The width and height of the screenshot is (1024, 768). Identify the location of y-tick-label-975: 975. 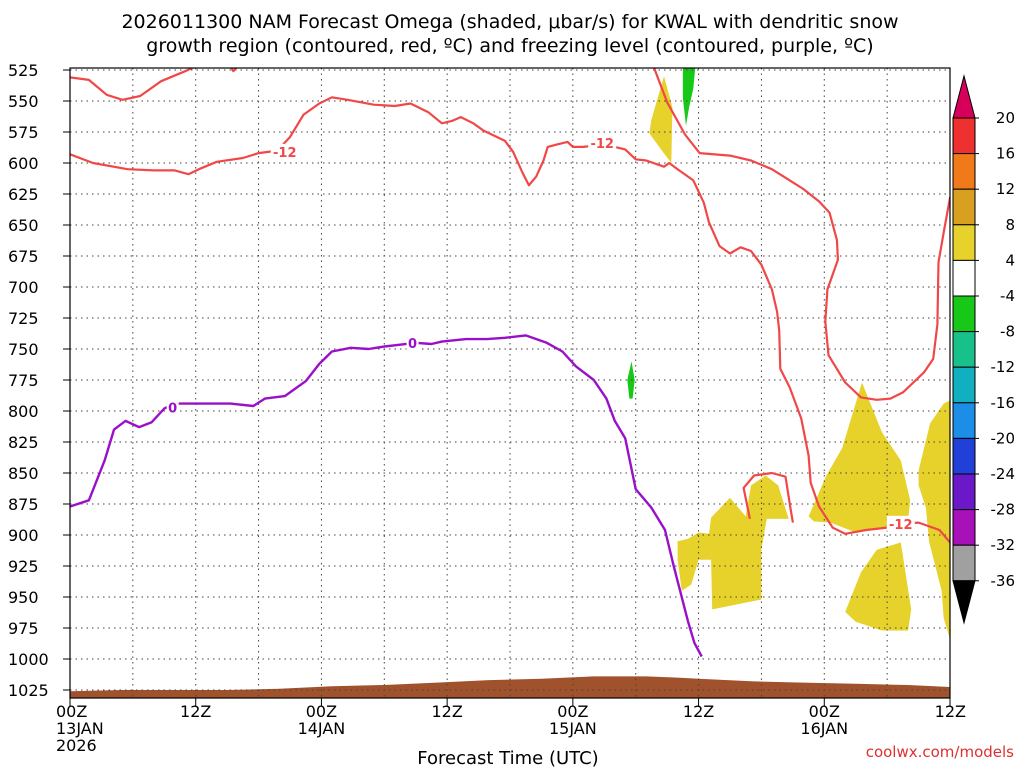
(23, 628).